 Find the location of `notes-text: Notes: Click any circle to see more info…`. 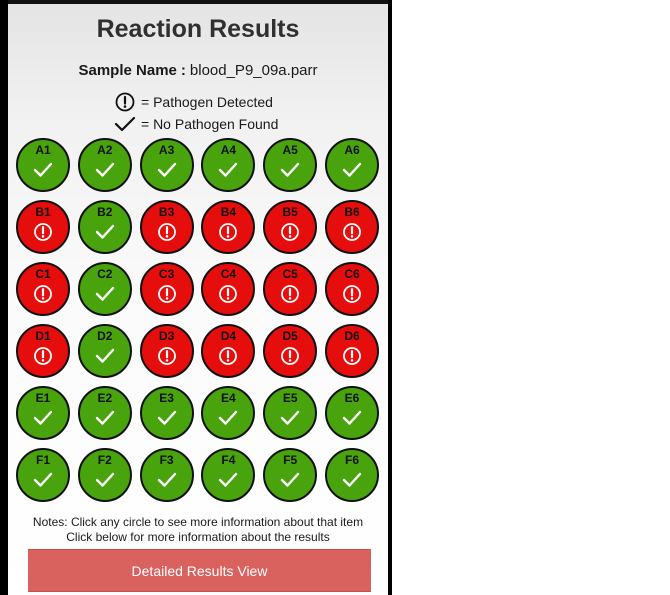

notes-text: Notes: Click any circle to see more info… is located at coordinates (198, 530).